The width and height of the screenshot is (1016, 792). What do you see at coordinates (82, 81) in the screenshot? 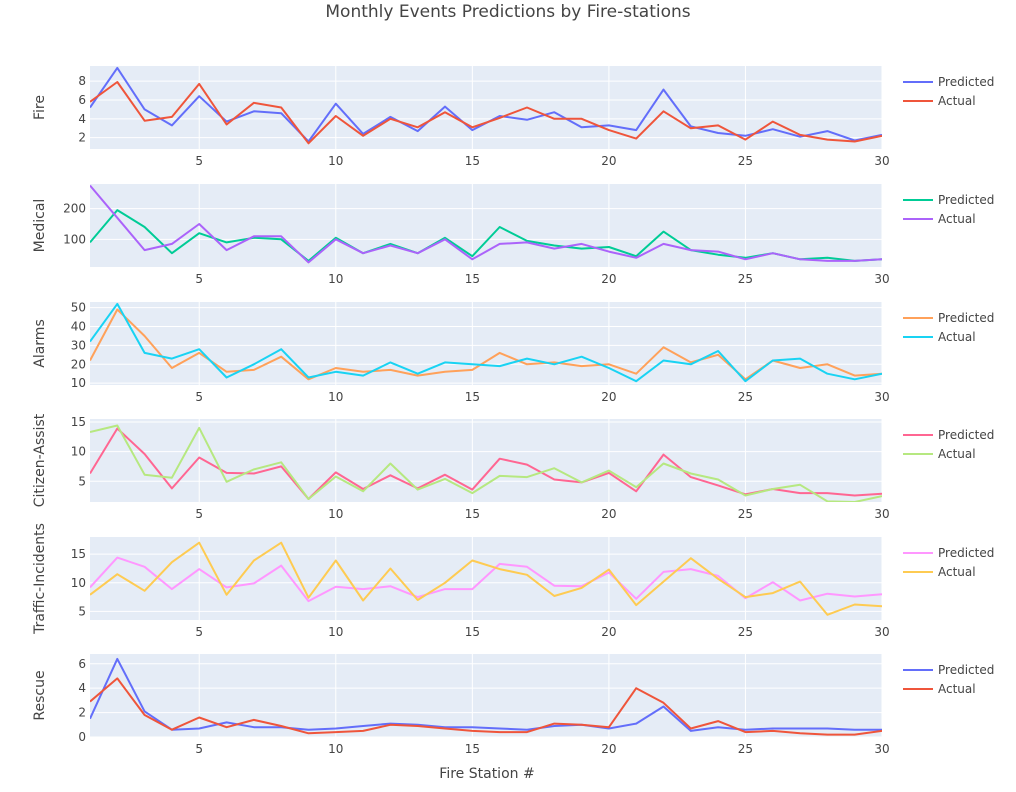
I see `y-tick-label: 8` at bounding box center [82, 81].